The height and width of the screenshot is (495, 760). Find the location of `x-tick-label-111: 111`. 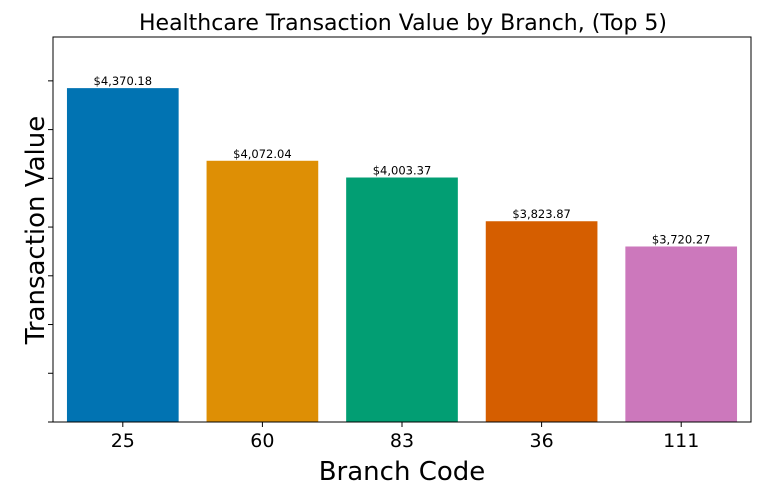

x-tick-label-111: 111 is located at coordinates (681, 441).